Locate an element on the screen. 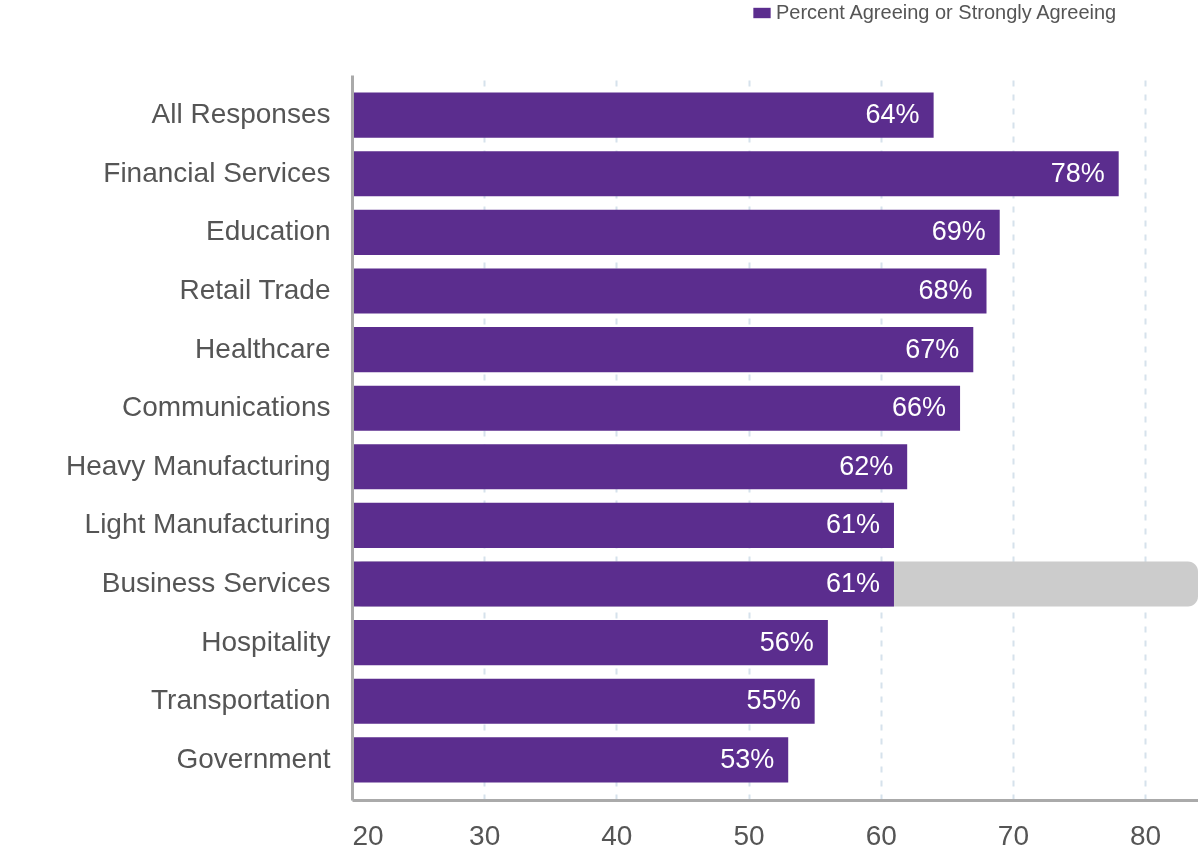 This screenshot has height=860, width=1198. data-label: 67% is located at coordinates (932, 348).